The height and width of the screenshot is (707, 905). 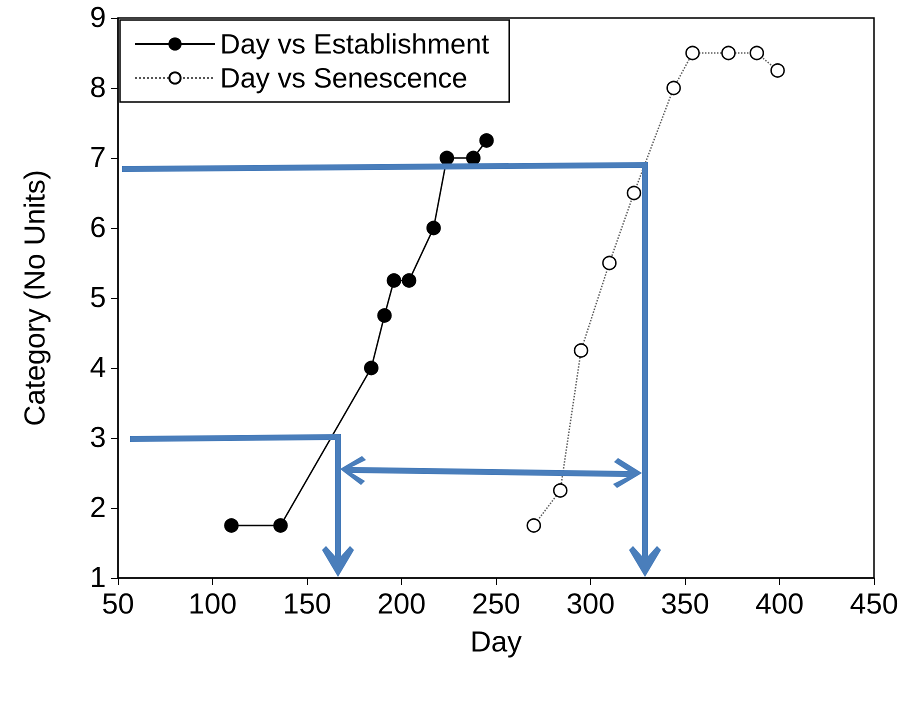 I want to click on x-tick-label: 450, so click(x=874, y=604).